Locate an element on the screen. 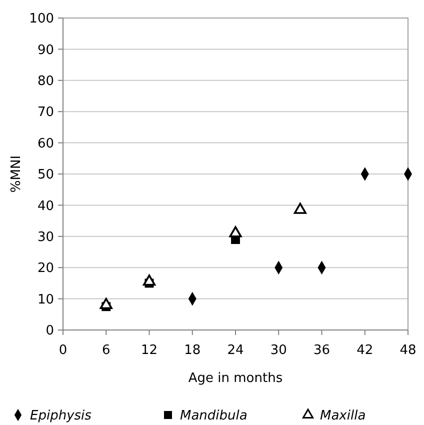 This screenshot has width=424, height=425. y-tick-label: 100 is located at coordinates (41, 19).